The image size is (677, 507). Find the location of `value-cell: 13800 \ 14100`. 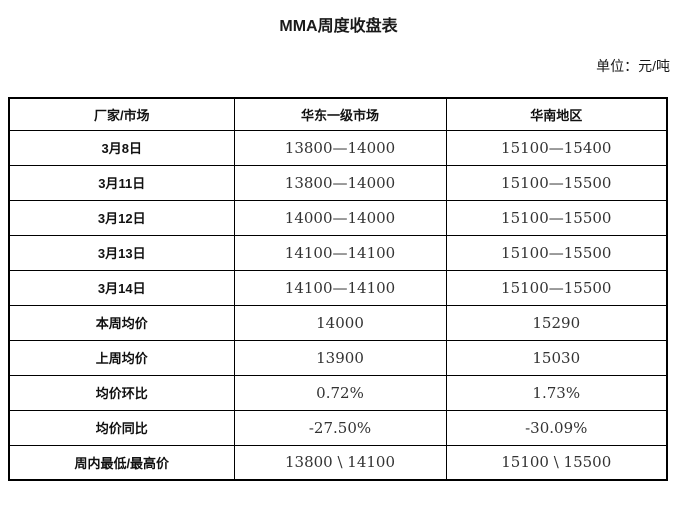

value-cell: 13800 \ 14100 is located at coordinates (340, 462).